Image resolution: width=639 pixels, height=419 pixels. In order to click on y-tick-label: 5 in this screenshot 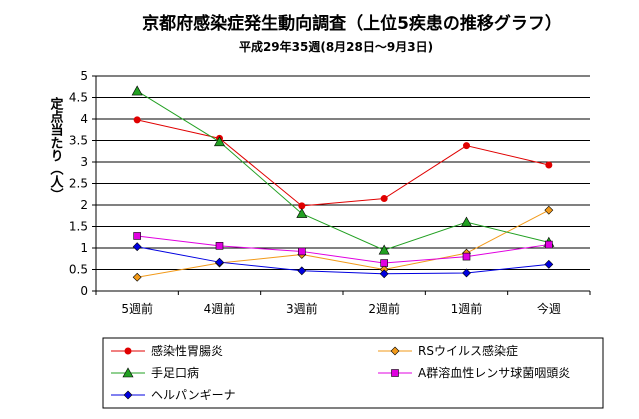, I will do `click(84, 76)`.